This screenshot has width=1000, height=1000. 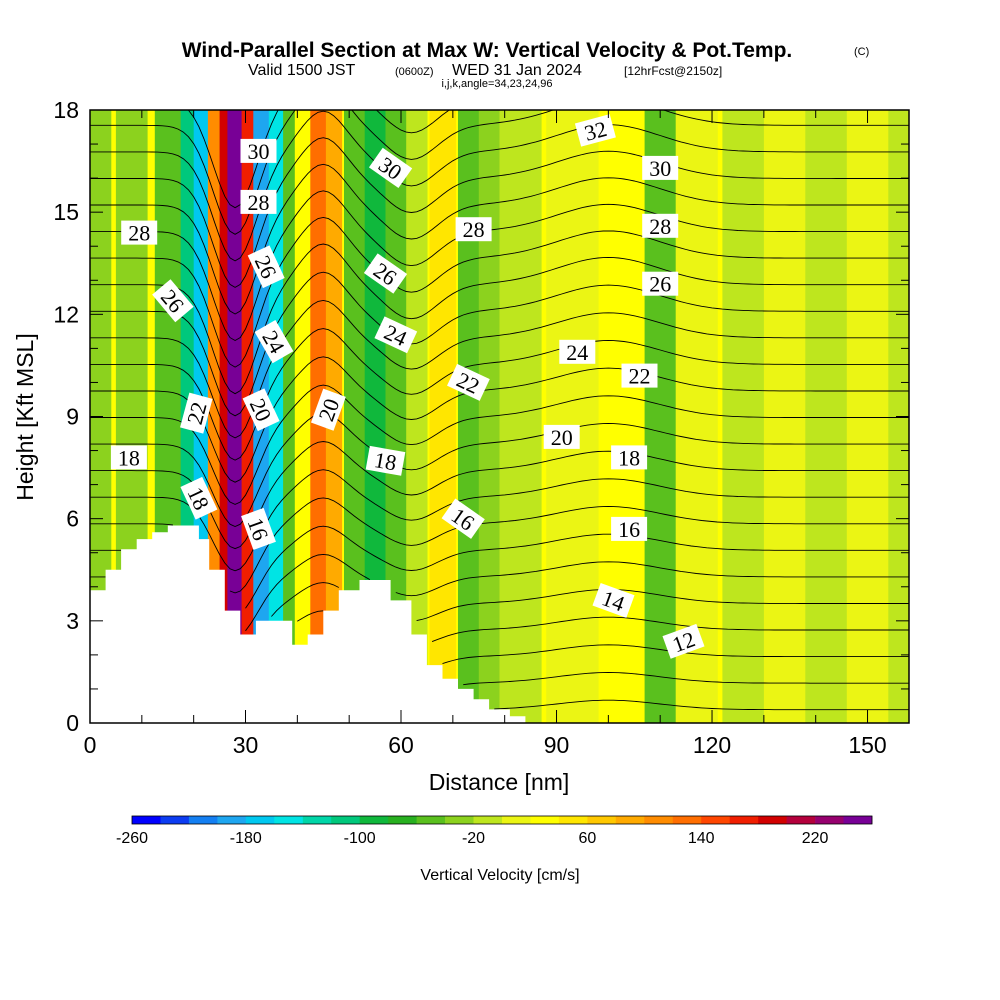 What do you see at coordinates (712, 745) in the screenshot?
I see `x-tick-label: 120` at bounding box center [712, 745].